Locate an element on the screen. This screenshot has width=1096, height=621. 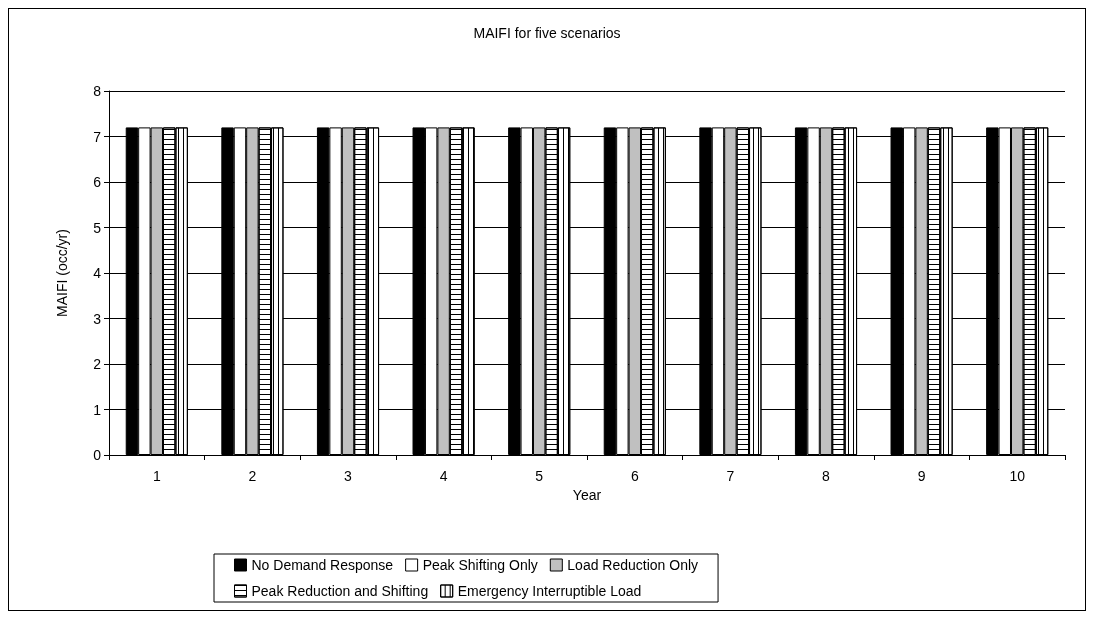
chart-title: MAIFI for five scenarios is located at coordinates (547, 33).